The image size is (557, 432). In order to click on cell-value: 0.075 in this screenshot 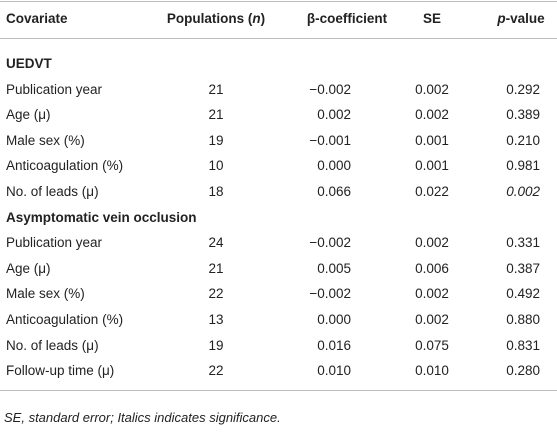, I will do `click(432, 345)`.